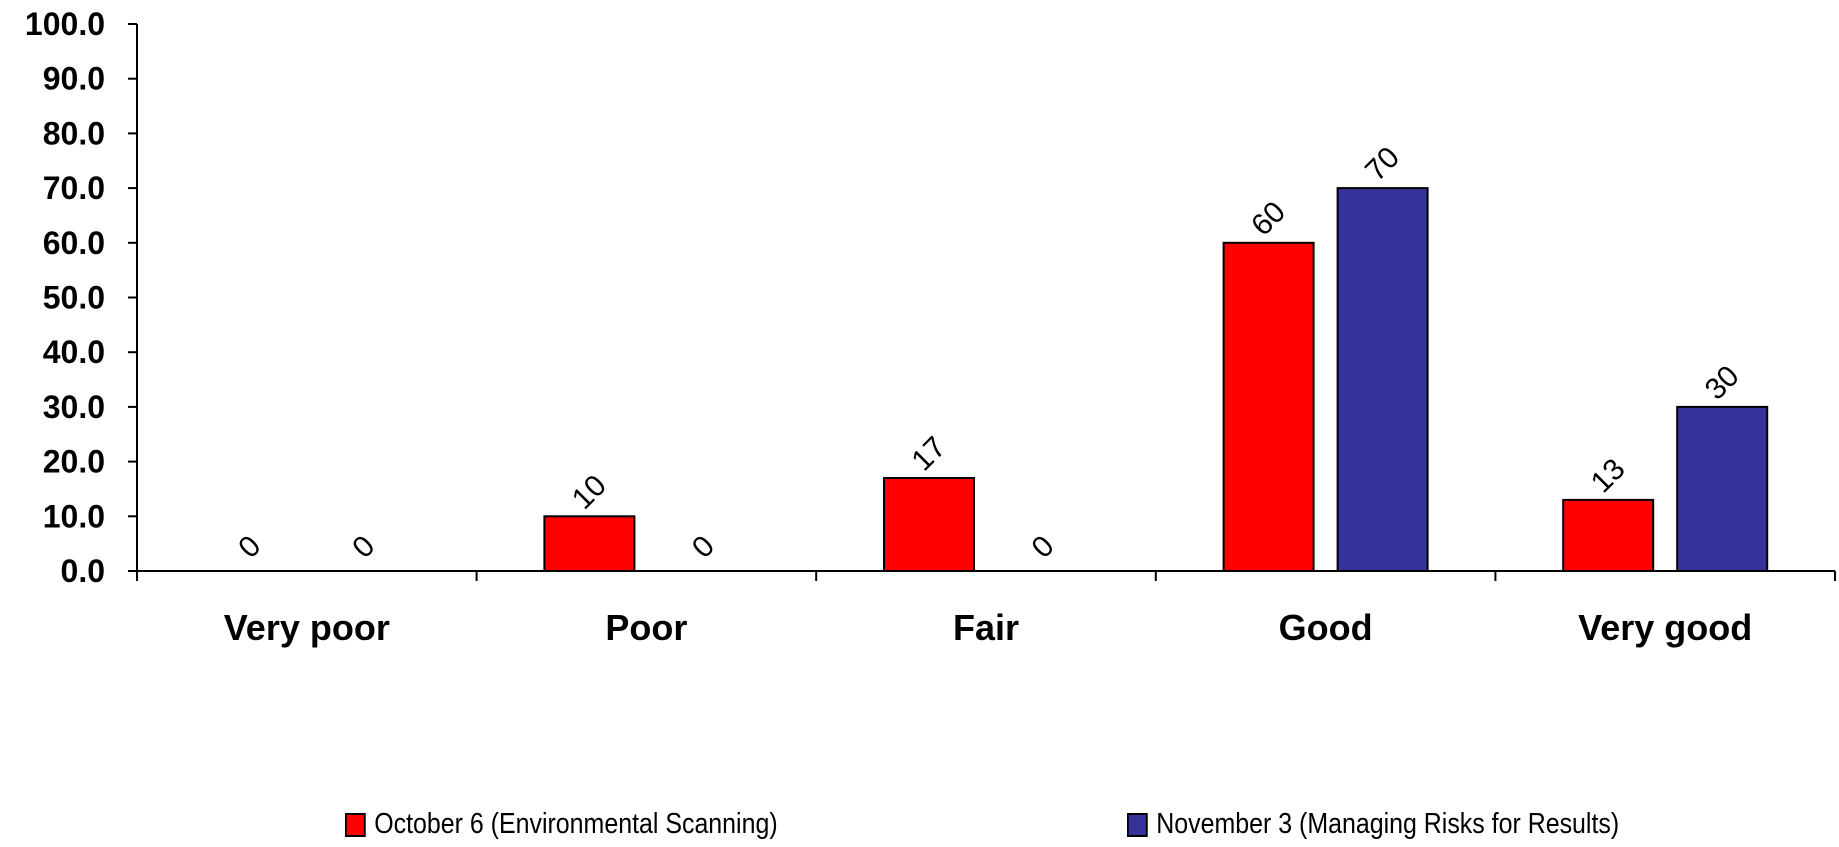  I want to click on legend-item-series-1: October 6 (Environmental Scanning), so click(561, 824).